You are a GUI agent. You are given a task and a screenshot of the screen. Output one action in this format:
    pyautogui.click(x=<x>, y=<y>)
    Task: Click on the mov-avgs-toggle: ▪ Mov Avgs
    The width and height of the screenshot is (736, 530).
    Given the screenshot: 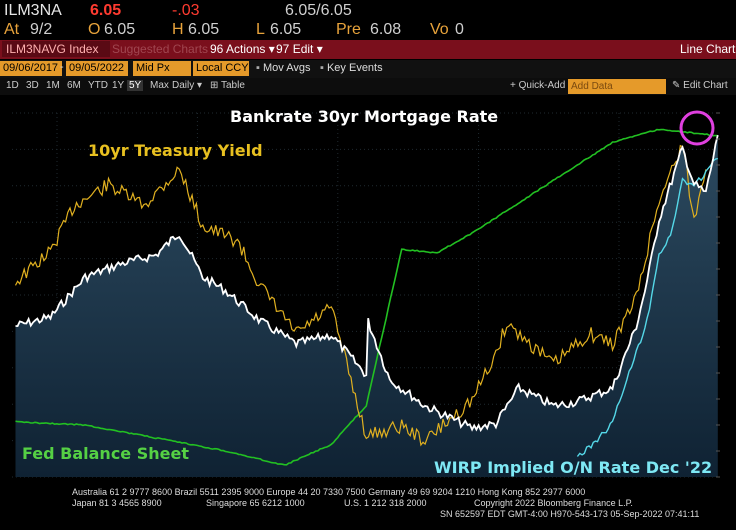 What is the action you would take?
    pyautogui.click(x=283, y=68)
    